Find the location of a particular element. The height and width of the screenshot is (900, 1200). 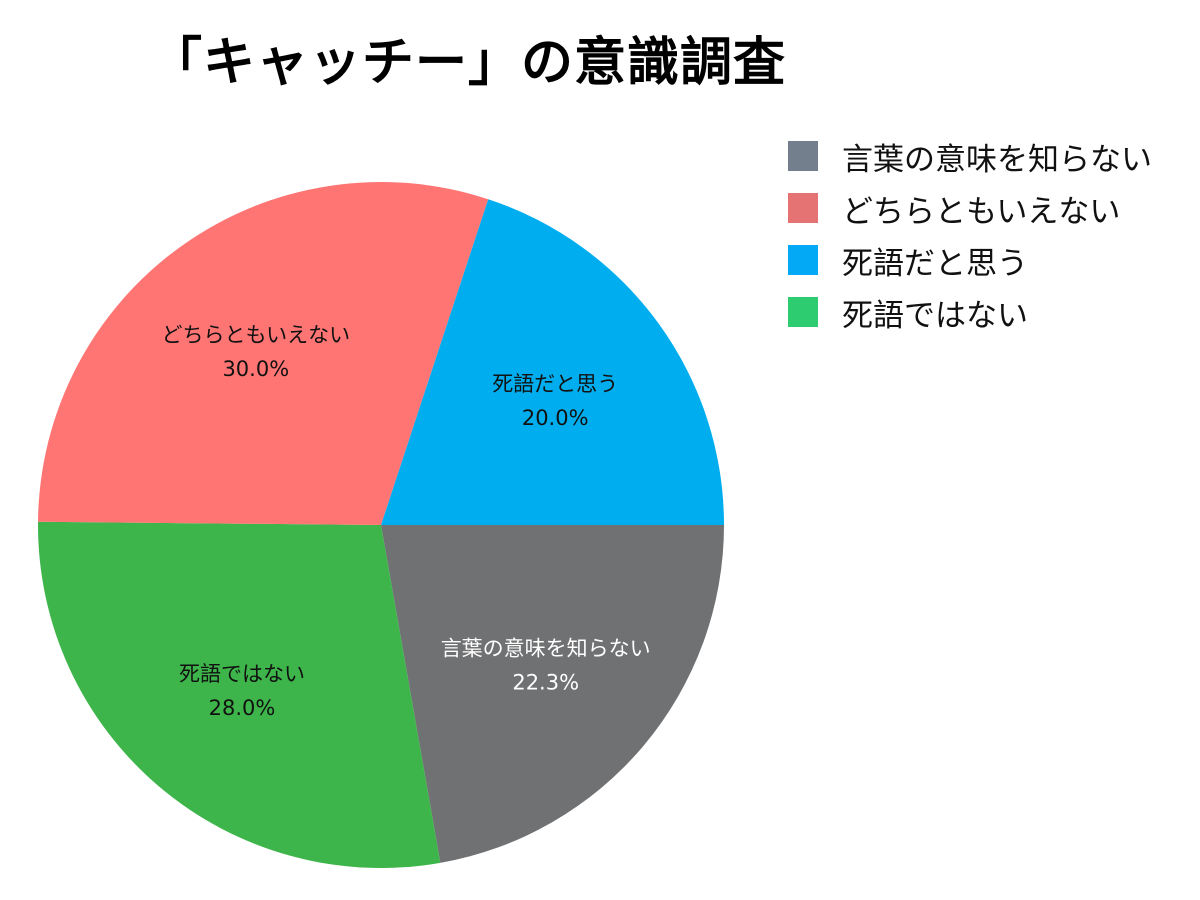

legend-label-unknown-meaning: 言葉の意味を知らない is located at coordinates (997, 159).